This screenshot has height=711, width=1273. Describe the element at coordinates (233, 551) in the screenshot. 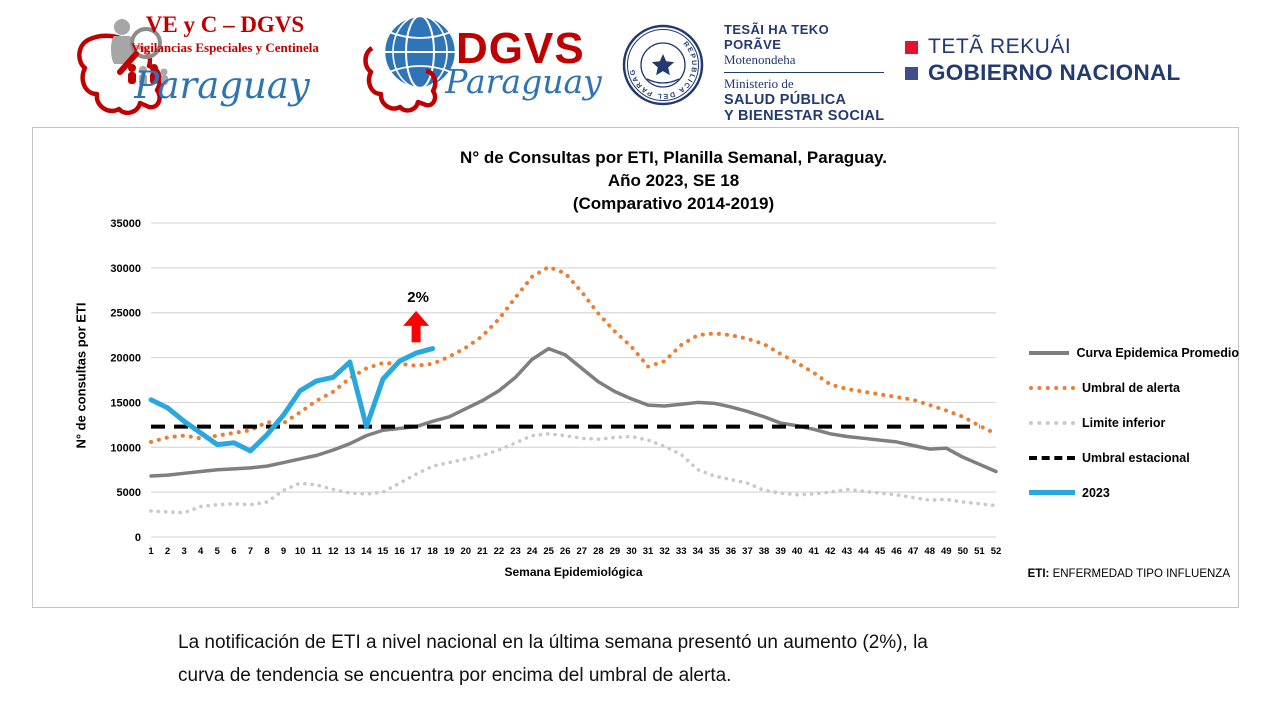

I see `svg-text: 6` at that location.